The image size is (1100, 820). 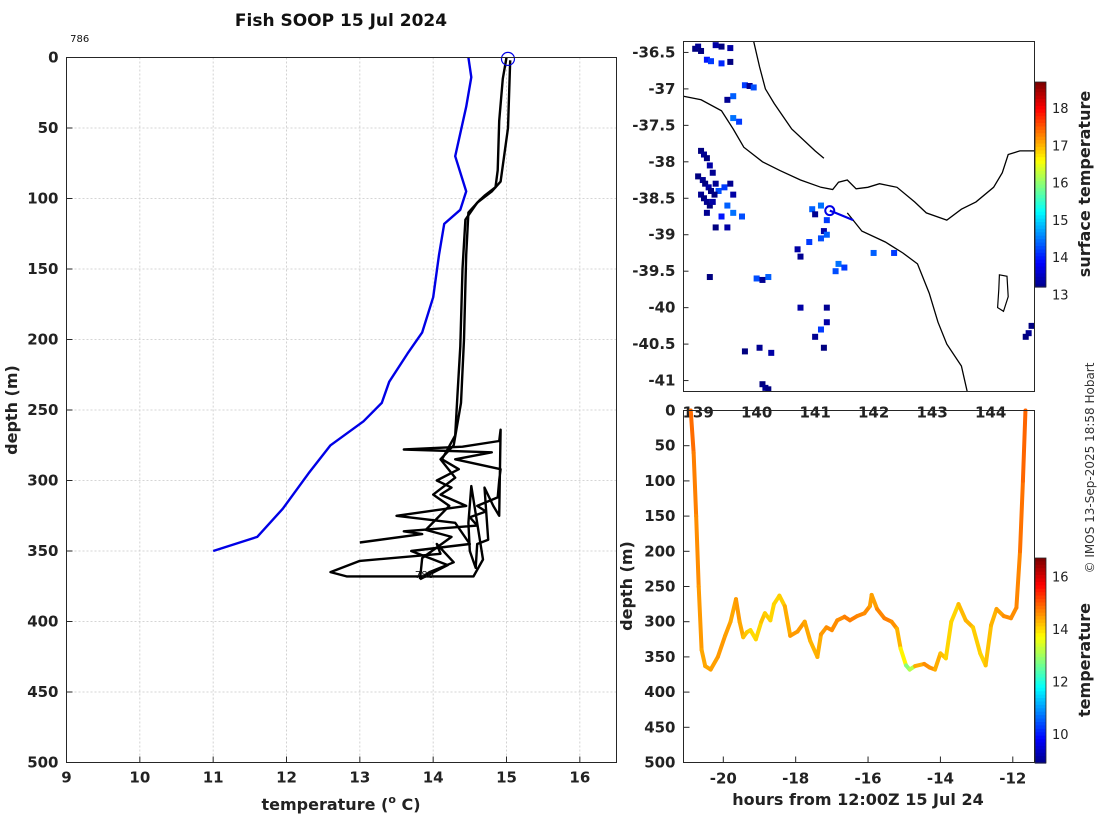 What do you see at coordinates (859, 586) in the screenshot?
I see `depth-time-axes-frame` at bounding box center [859, 586].